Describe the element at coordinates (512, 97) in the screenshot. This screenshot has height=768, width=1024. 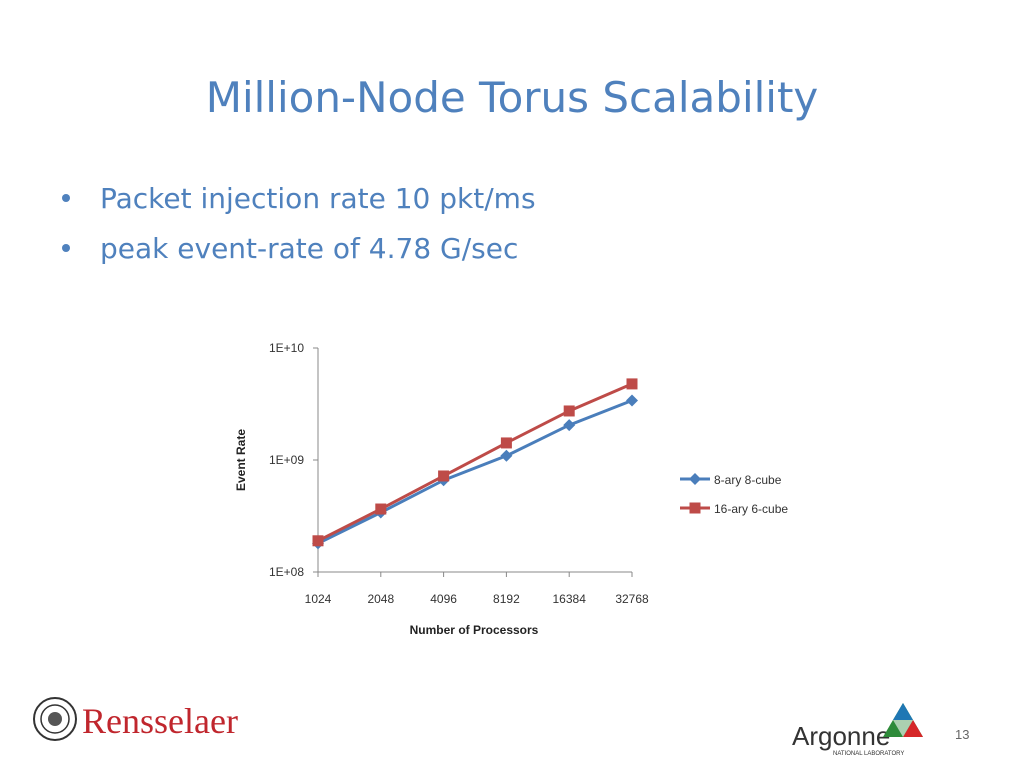
I see `slide-title: Million-Node Torus Scalability` at that location.